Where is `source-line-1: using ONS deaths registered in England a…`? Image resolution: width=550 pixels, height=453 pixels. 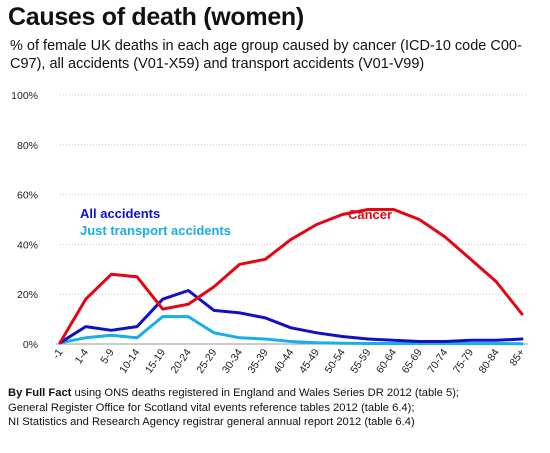
source-line-1: using ONS deaths registered in England a… is located at coordinates (265, 393).